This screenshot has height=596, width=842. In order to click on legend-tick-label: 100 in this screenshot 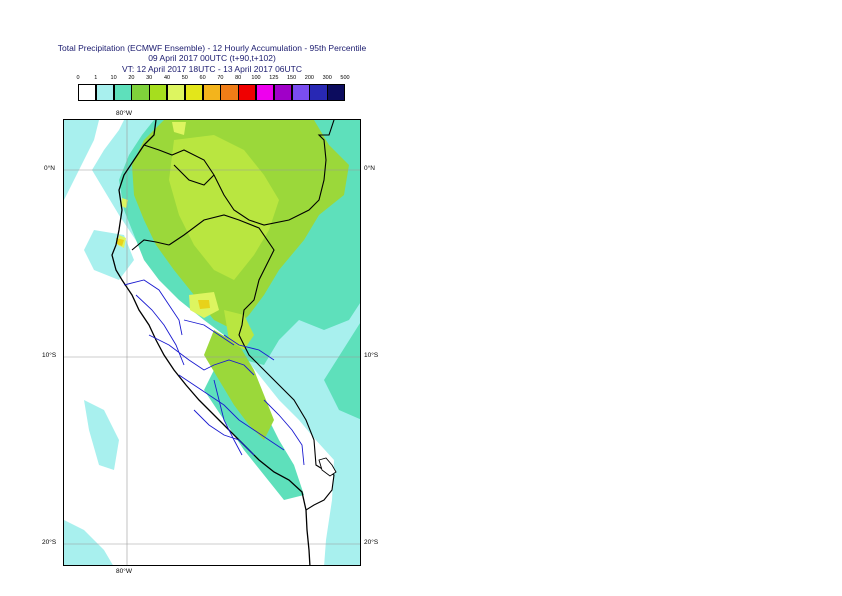, I will do `click(256, 78)`.